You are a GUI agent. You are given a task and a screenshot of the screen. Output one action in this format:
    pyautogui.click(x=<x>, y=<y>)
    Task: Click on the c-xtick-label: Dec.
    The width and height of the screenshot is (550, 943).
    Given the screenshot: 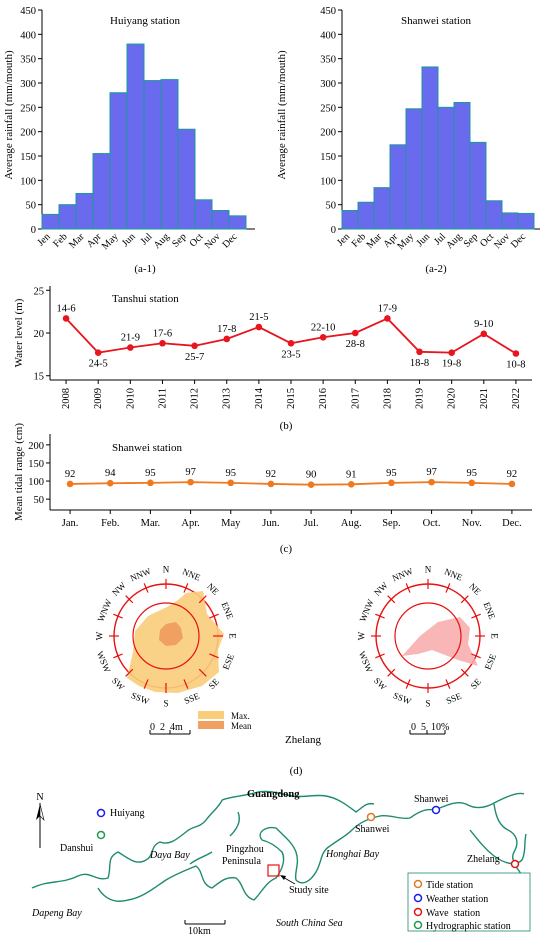 What is the action you would take?
    pyautogui.click(x=512, y=523)
    